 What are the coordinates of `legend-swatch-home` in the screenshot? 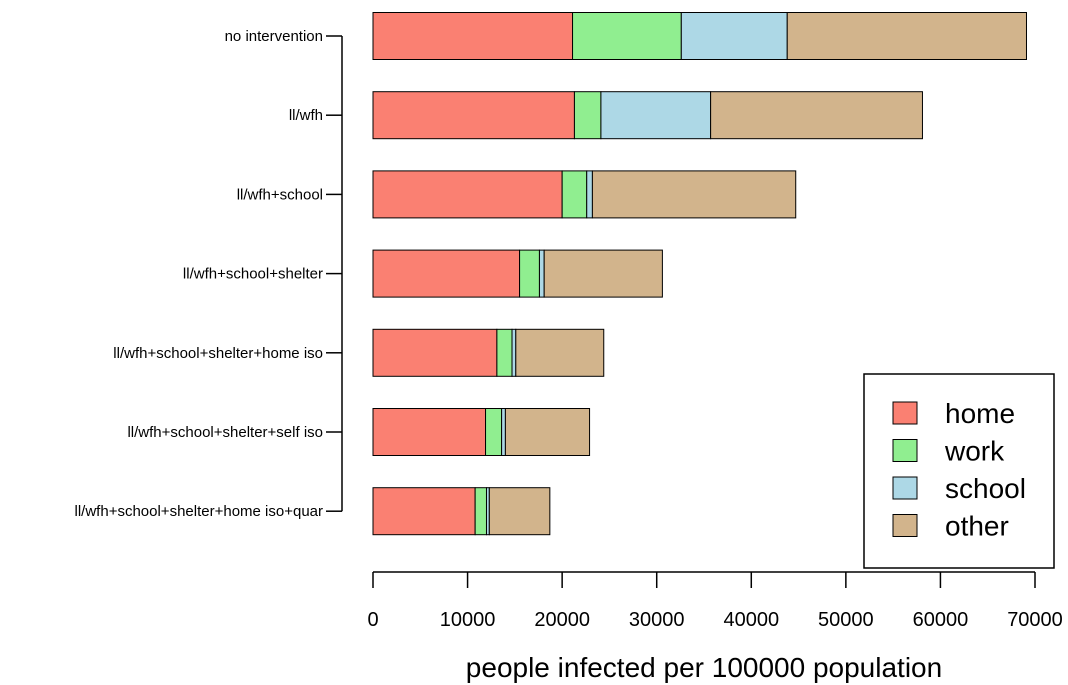 It's located at (905, 413).